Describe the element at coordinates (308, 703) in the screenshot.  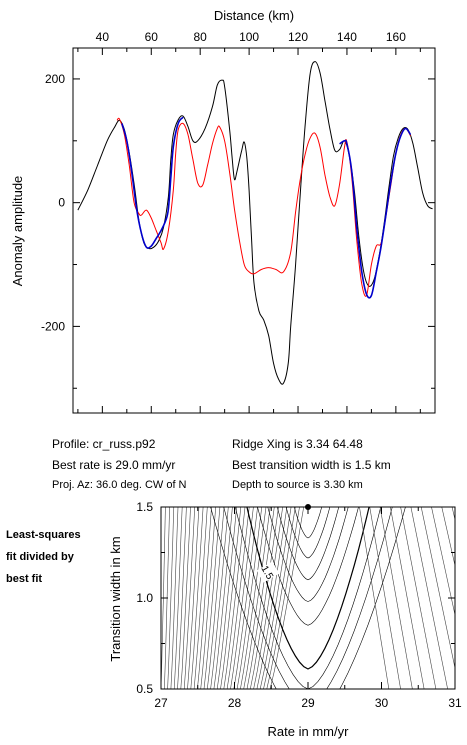
I see `x-tick-label: 29` at that location.